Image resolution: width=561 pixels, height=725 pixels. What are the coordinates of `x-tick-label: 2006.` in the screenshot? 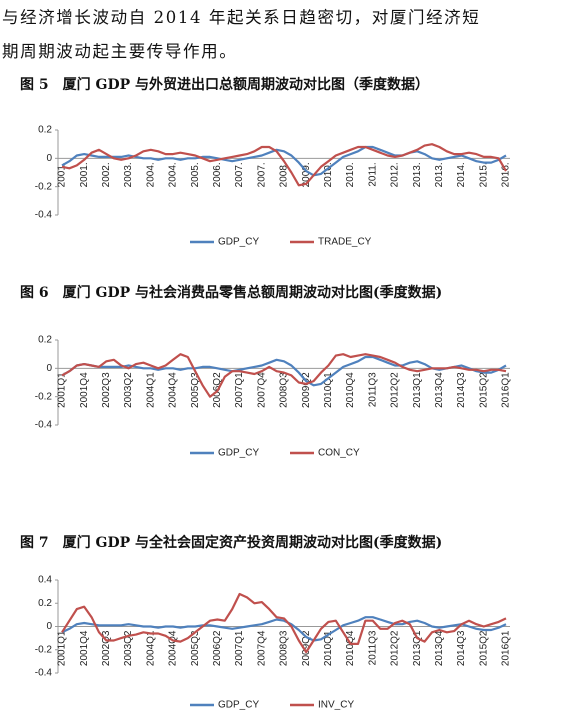 It's located at (217, 174).